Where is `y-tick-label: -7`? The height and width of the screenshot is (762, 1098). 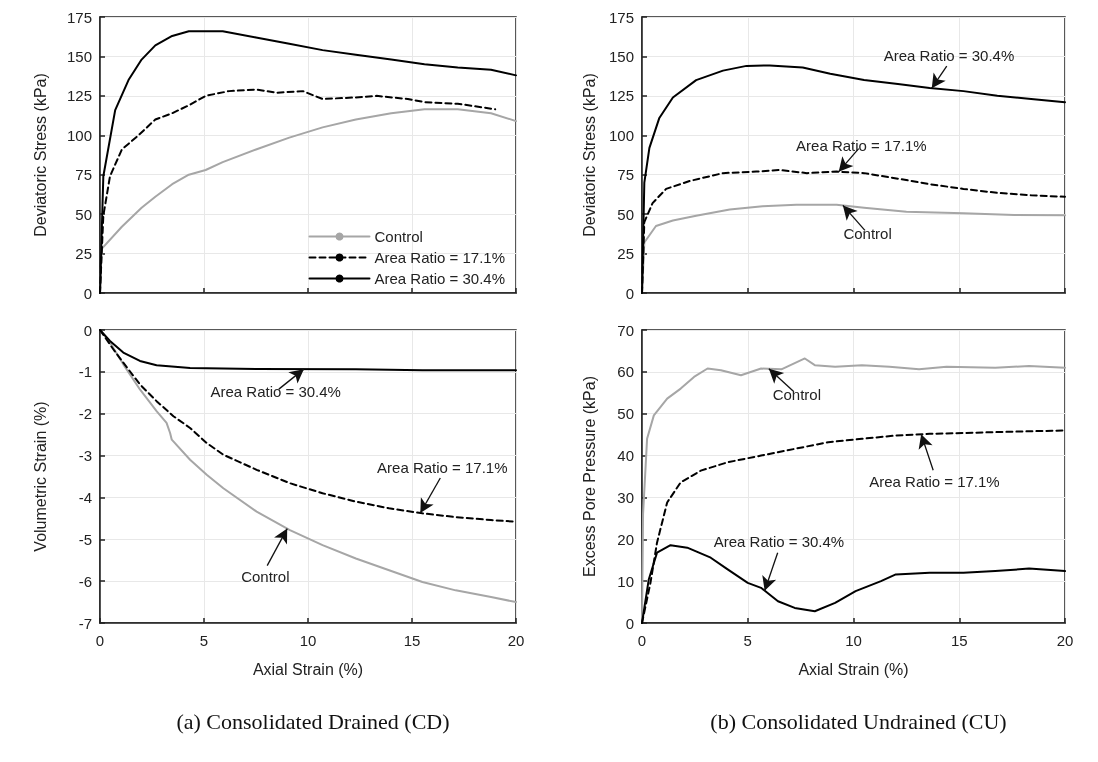
y-tick-label: -7 is located at coordinates (85, 623).